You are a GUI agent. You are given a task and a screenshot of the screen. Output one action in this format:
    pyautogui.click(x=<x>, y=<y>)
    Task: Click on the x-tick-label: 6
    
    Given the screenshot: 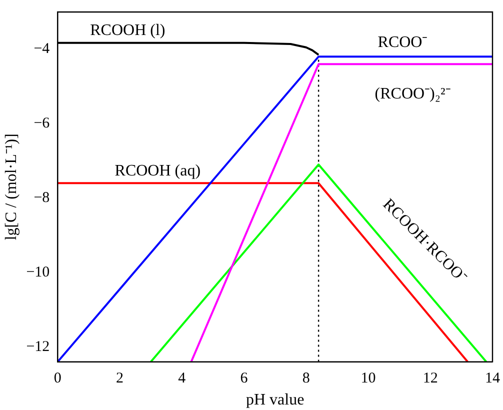 What is the action you would take?
    pyautogui.click(x=244, y=378)
    